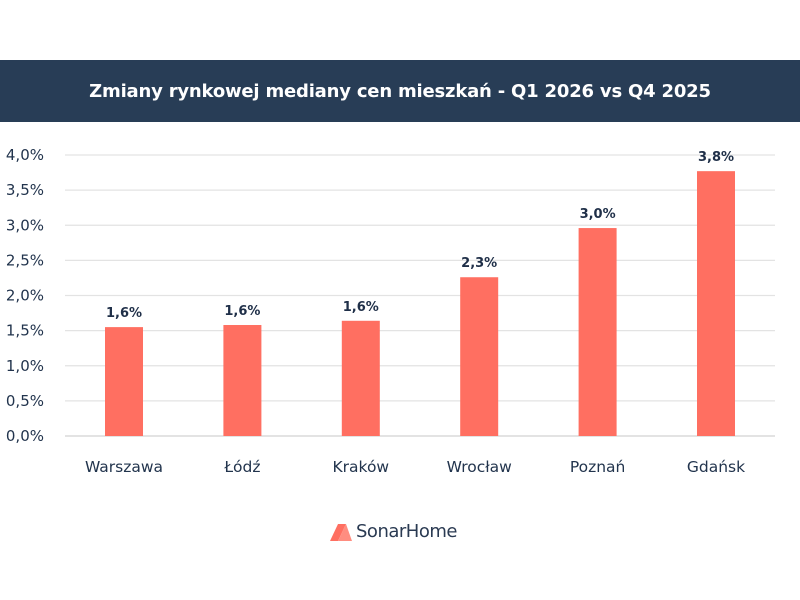 Image resolution: width=800 pixels, height=600 pixels. I want to click on bar-wrocław, so click(479, 356).